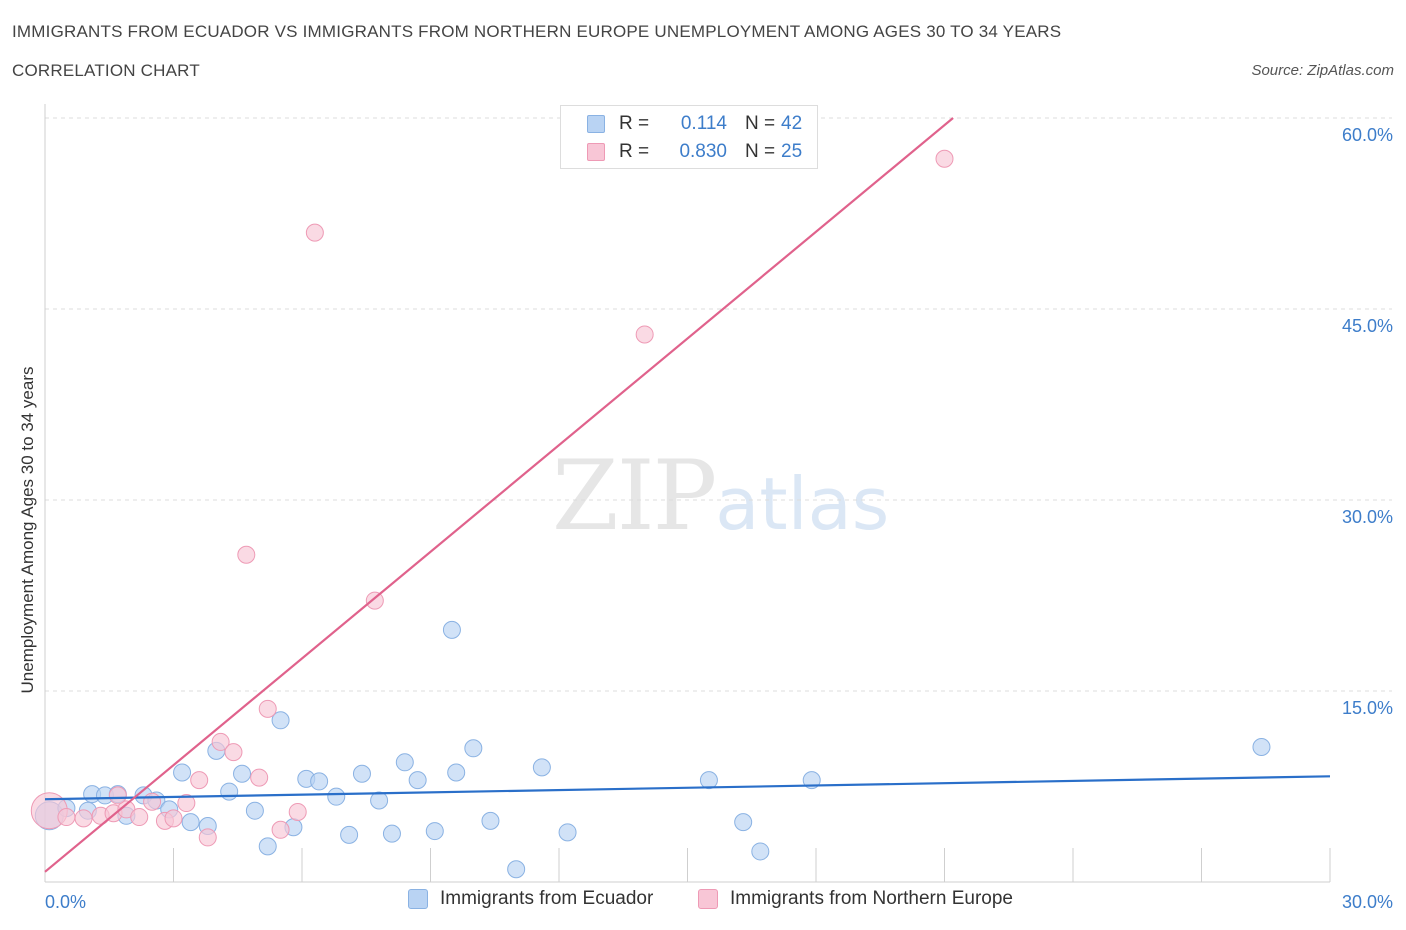 This screenshot has width=1406, height=930. Describe the element at coordinates (634, 496) in the screenshot. I see `watermark-zip: ZIP` at that location.